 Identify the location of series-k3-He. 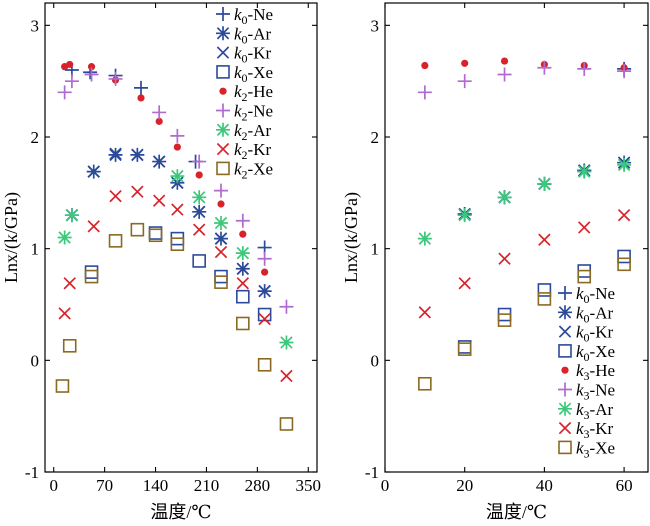
(524, 64).